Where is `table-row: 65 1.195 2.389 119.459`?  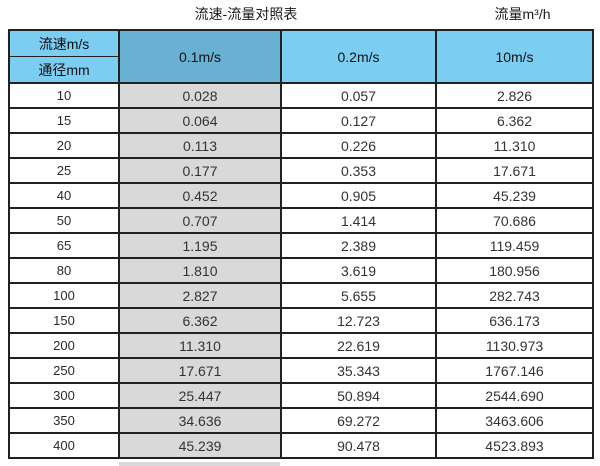
table-row: 65 1.195 2.389 119.459 is located at coordinates (301, 245).